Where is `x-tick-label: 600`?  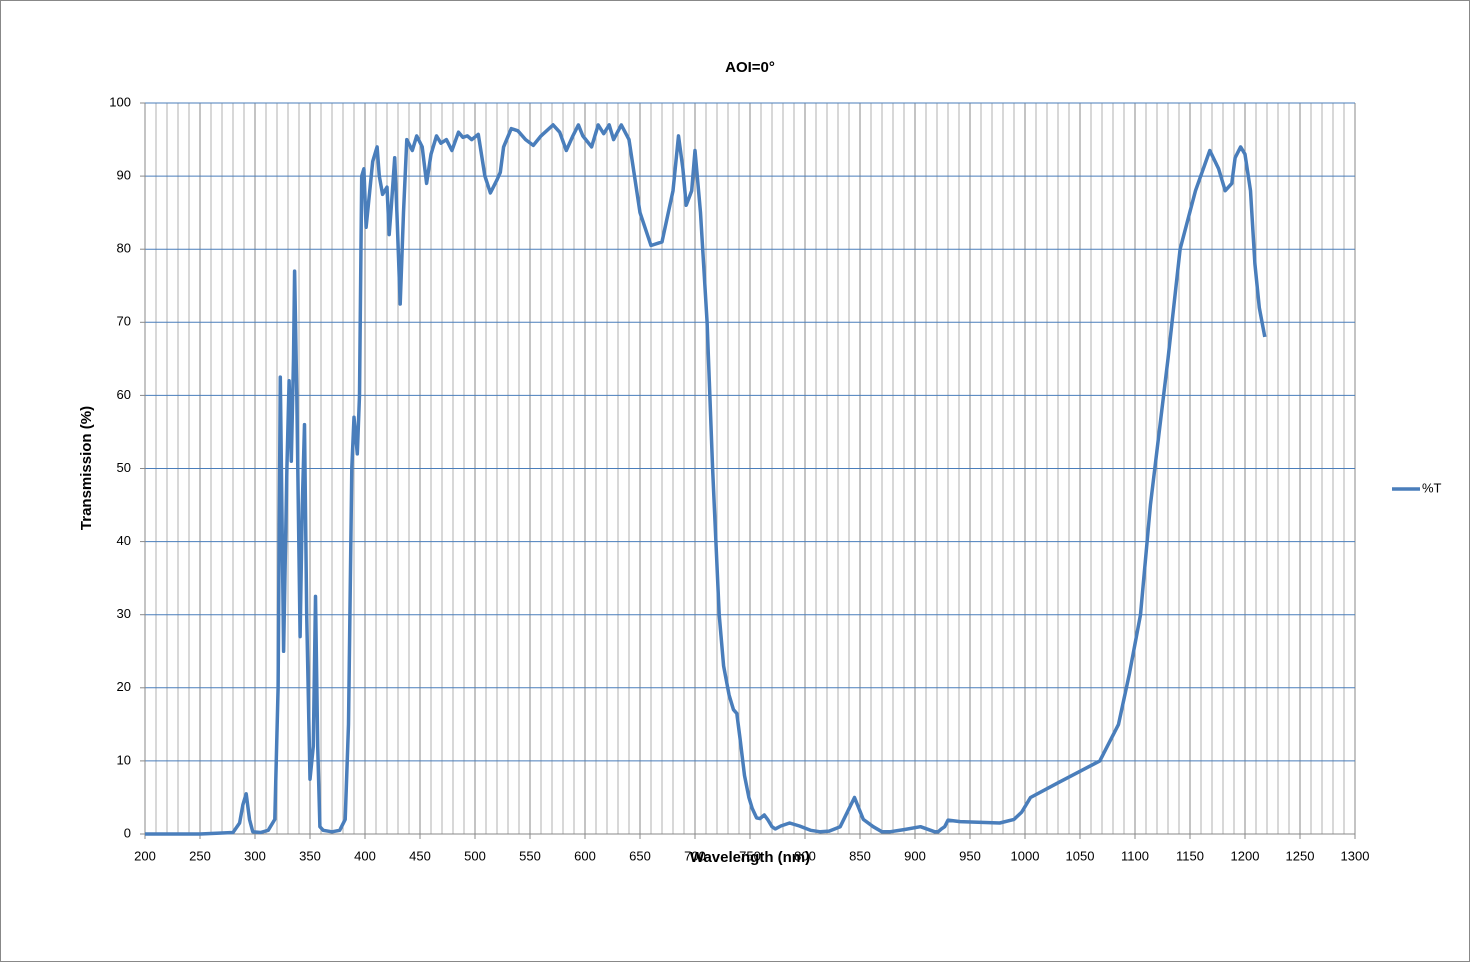 x-tick-label: 600 is located at coordinates (585, 855).